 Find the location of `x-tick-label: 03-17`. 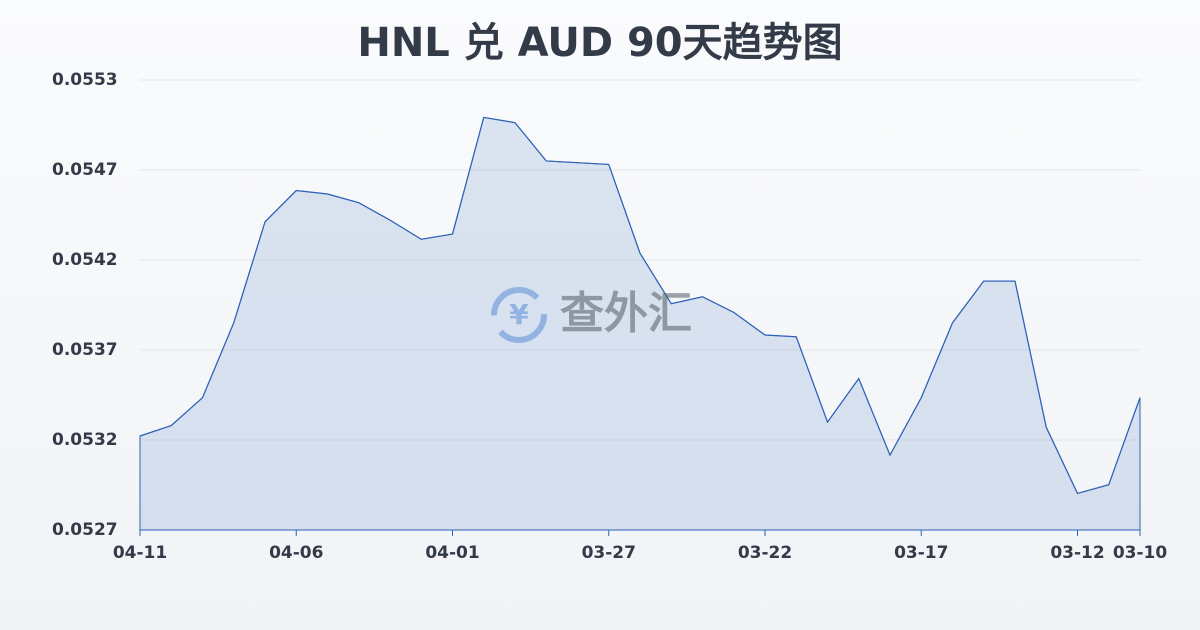

x-tick-label: 03-17 is located at coordinates (921, 553).